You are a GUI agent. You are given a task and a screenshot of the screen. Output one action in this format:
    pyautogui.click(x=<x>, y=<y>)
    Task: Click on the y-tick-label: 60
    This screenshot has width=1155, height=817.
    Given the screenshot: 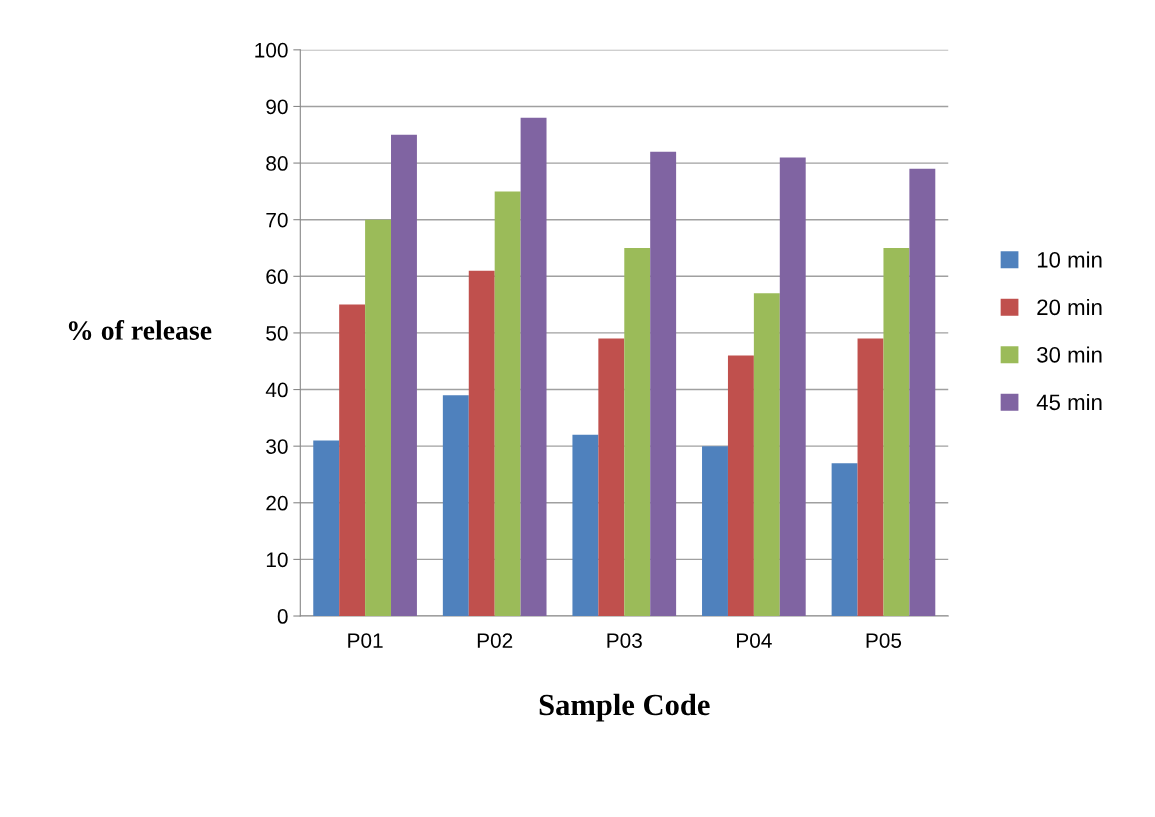 What is the action you would take?
    pyautogui.click(x=277, y=277)
    